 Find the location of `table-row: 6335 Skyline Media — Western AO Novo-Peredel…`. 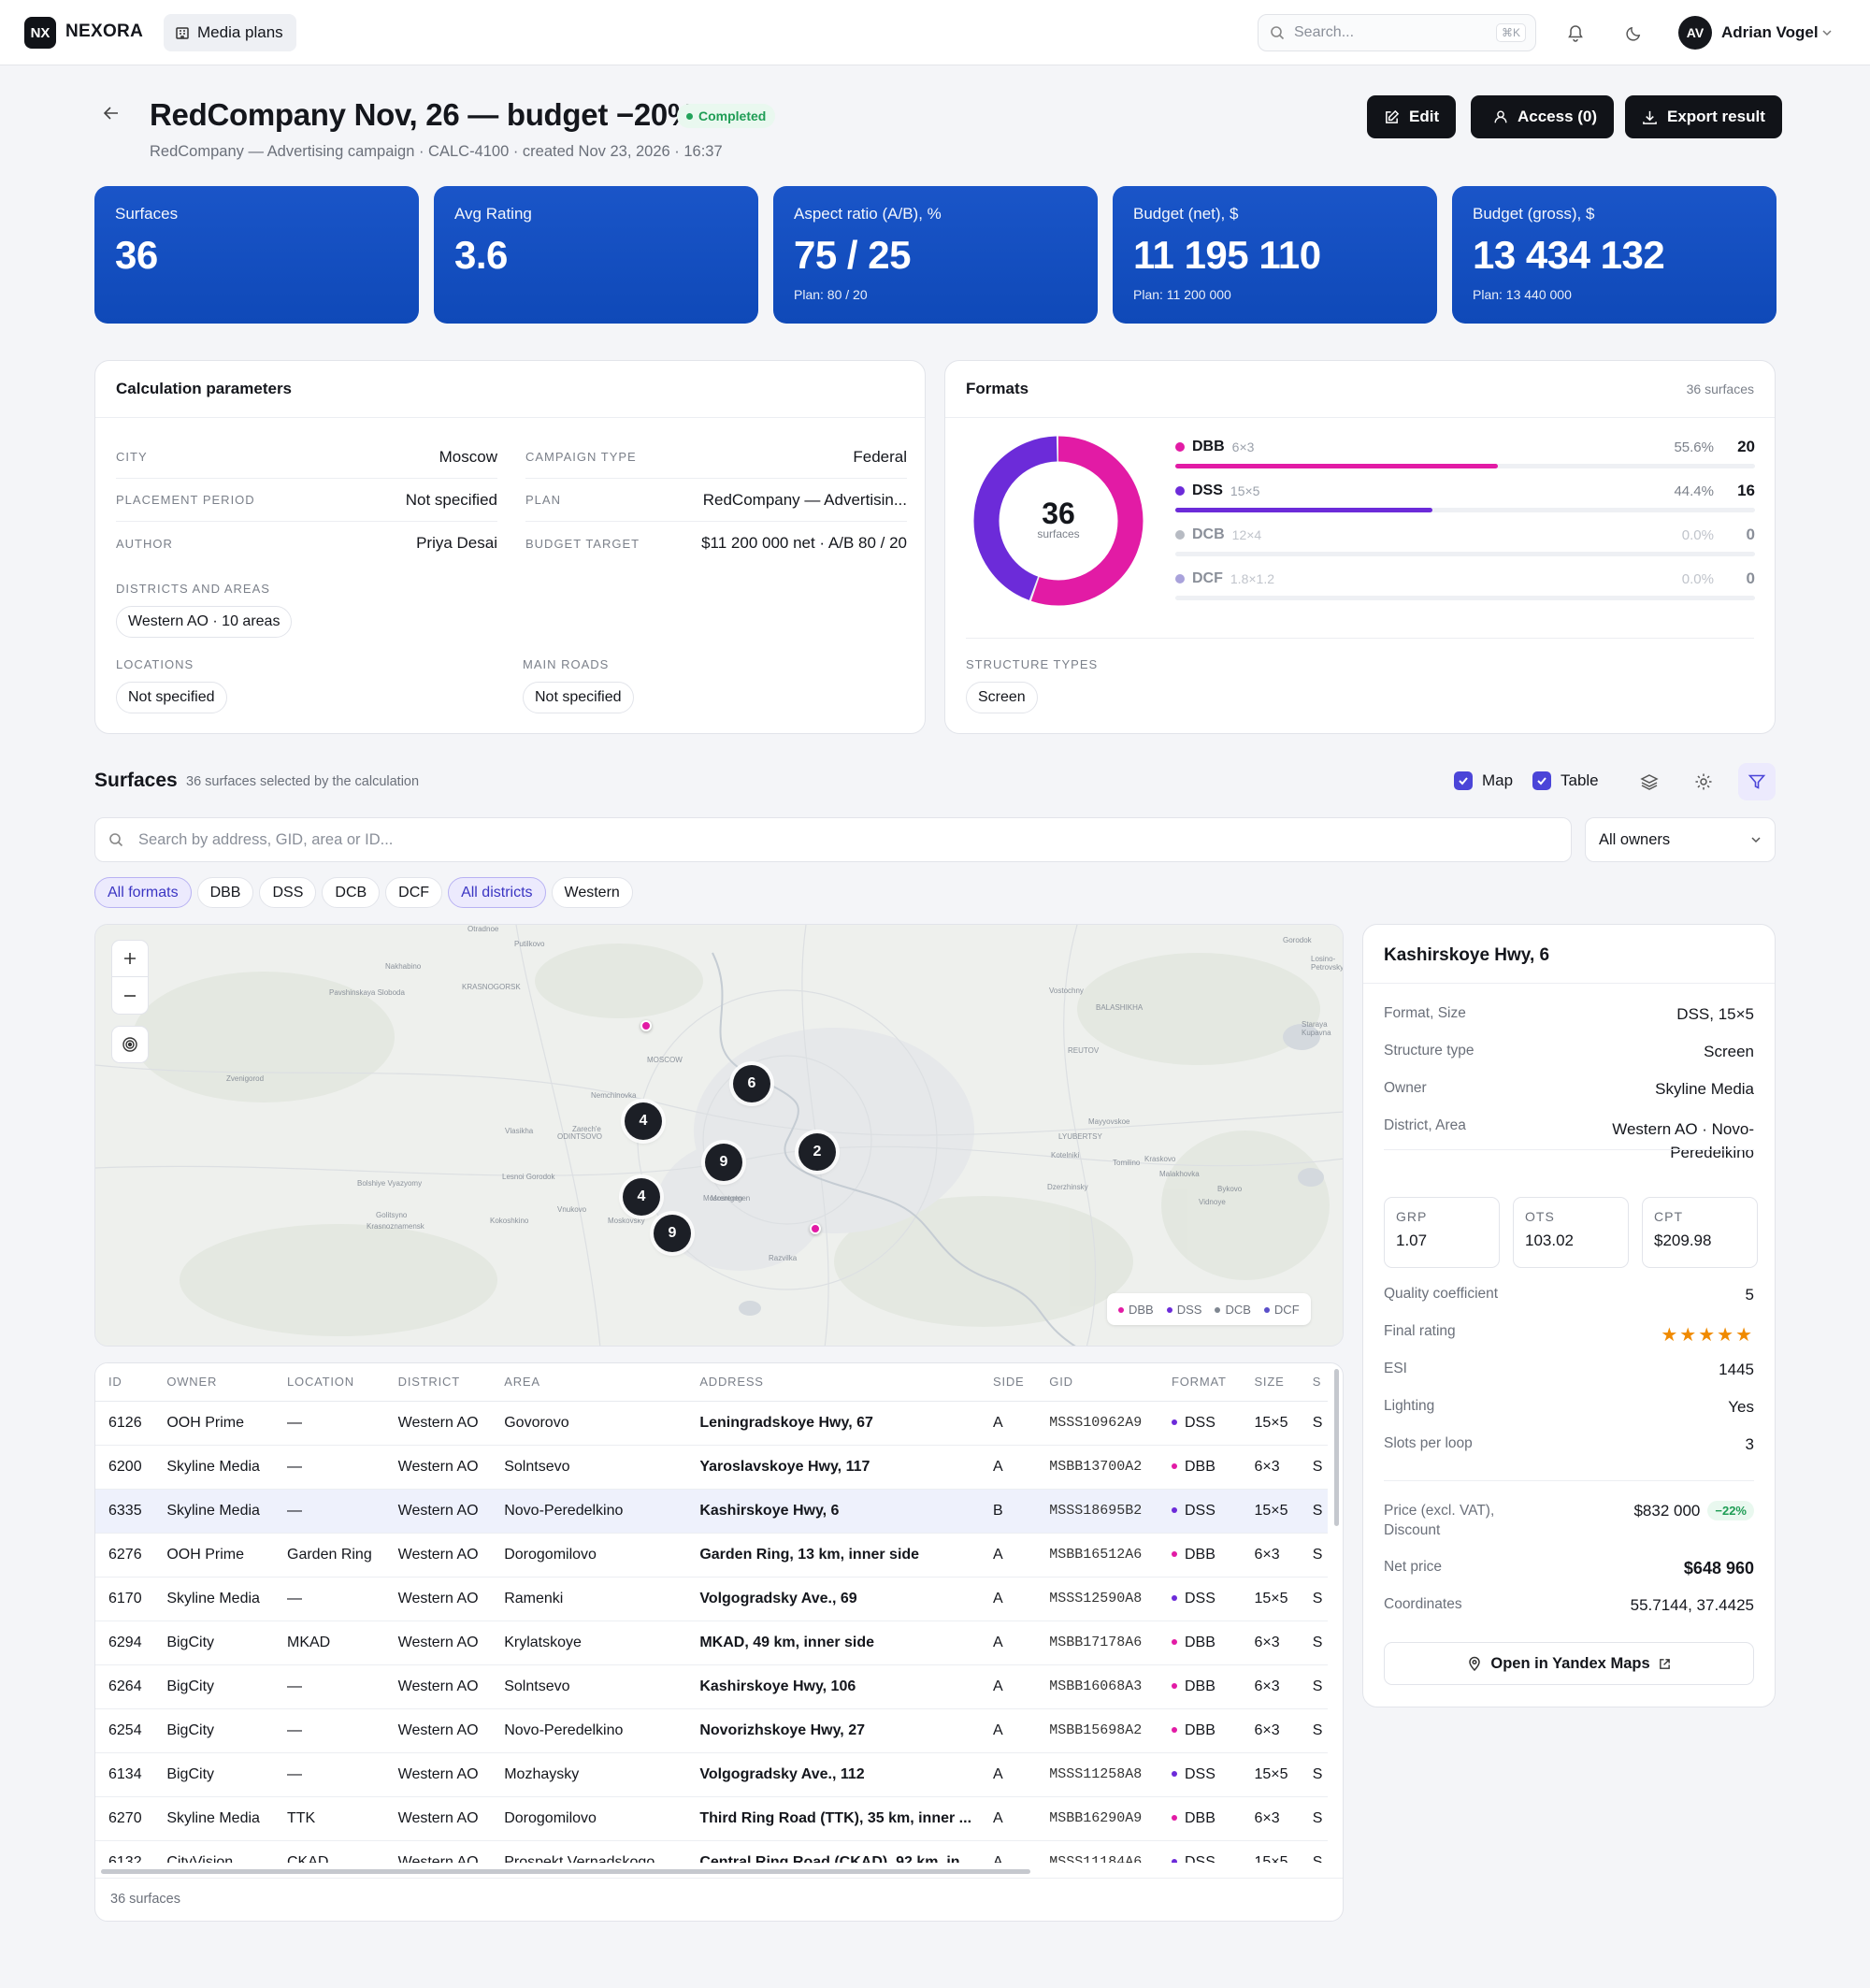

table-row: 6335 Skyline Media — Western AO Novo-Peredel… is located at coordinates (712, 1511).